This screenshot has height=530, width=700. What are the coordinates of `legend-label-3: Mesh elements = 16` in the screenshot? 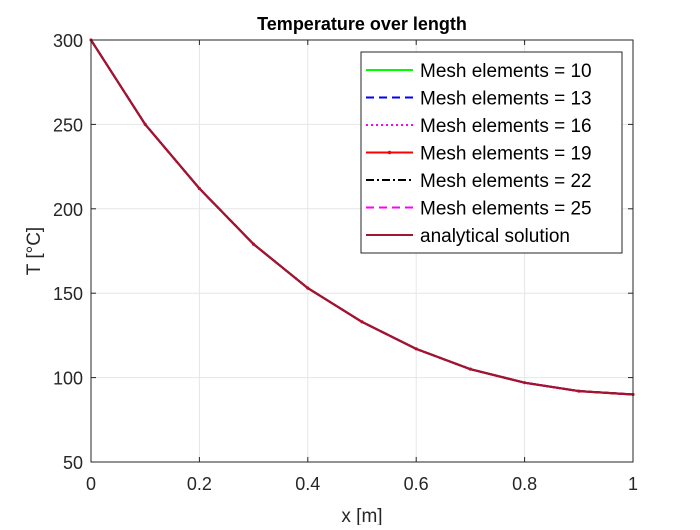 It's located at (506, 126).